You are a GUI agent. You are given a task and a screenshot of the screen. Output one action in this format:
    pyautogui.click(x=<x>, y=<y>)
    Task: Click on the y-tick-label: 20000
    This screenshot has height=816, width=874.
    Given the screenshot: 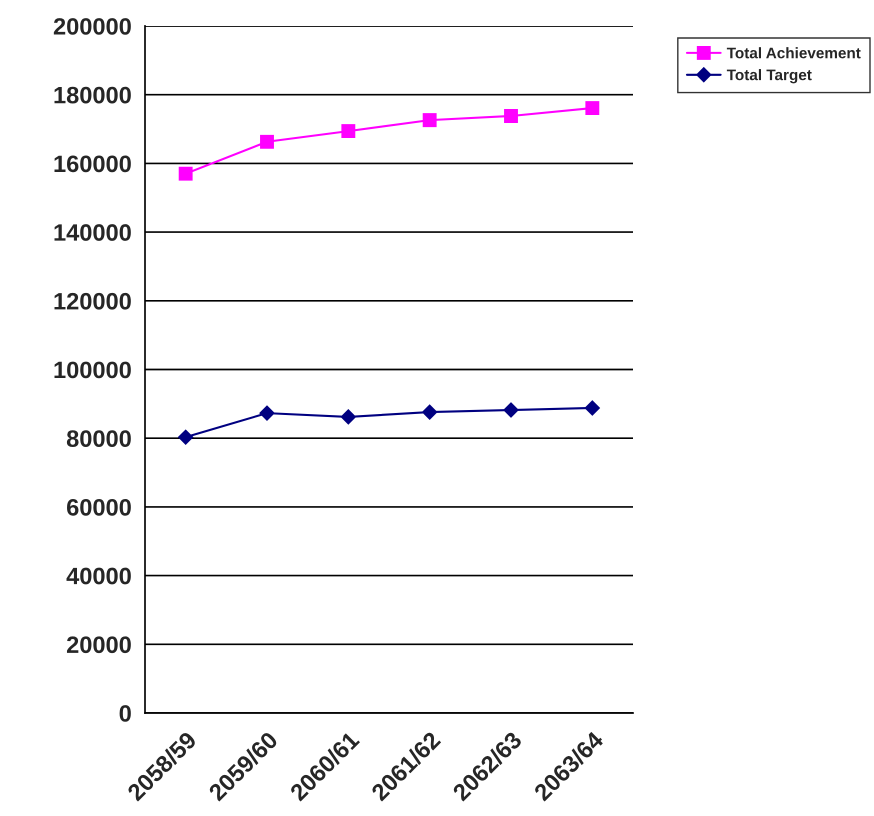 What is the action you would take?
    pyautogui.click(x=98, y=645)
    